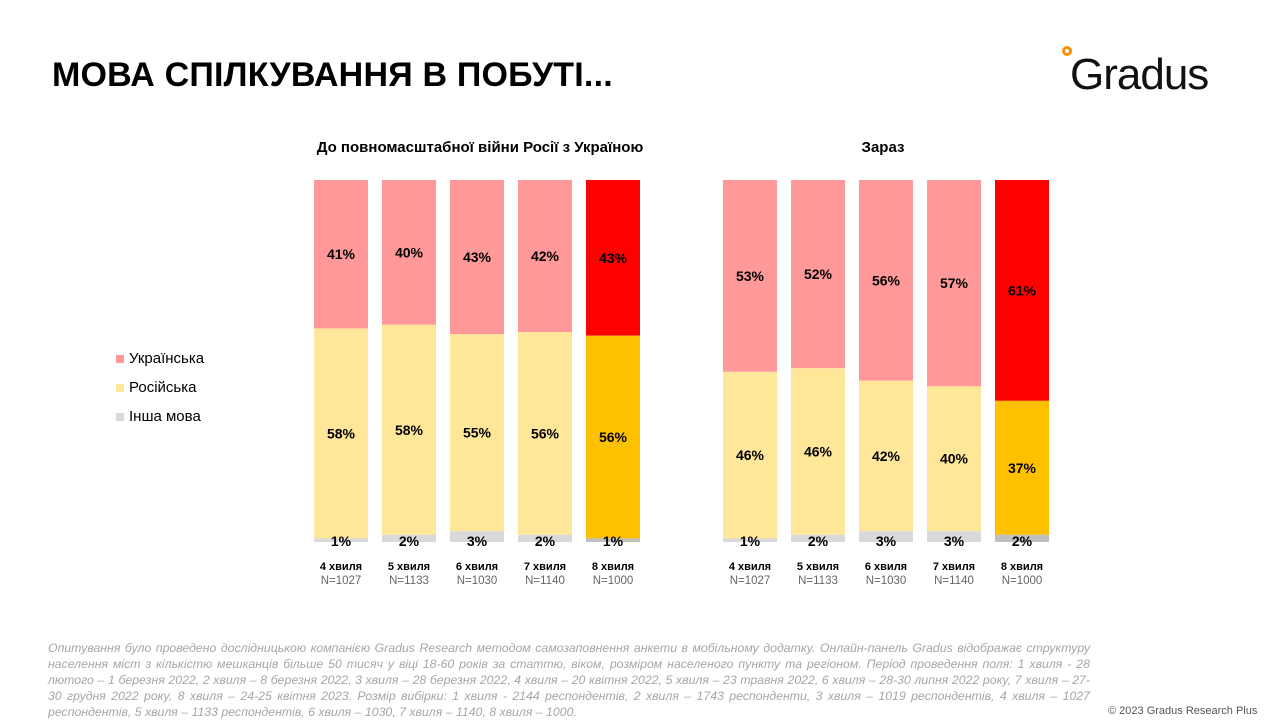 Image resolution: width=1280 pixels, height=720 pixels. What do you see at coordinates (165, 416) in the screenshot?
I see `legend-label: Інша мова` at bounding box center [165, 416].